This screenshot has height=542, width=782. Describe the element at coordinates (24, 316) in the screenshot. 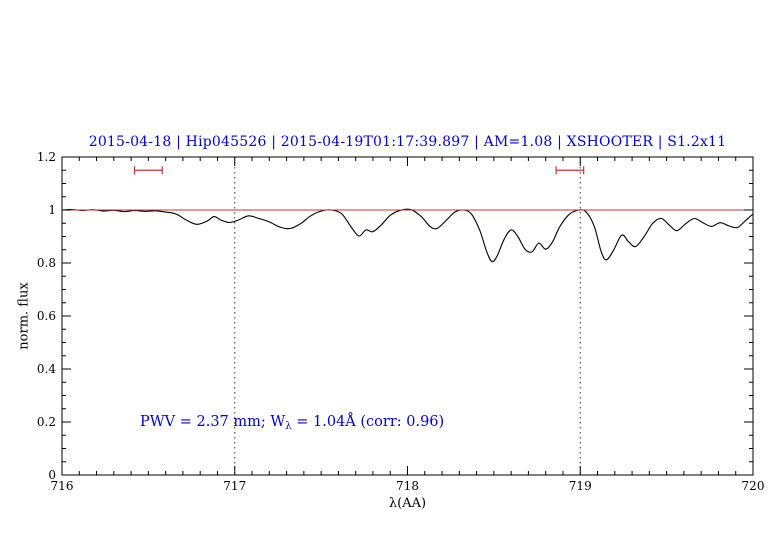

I see `y-axis-label: norm. flux` at that location.